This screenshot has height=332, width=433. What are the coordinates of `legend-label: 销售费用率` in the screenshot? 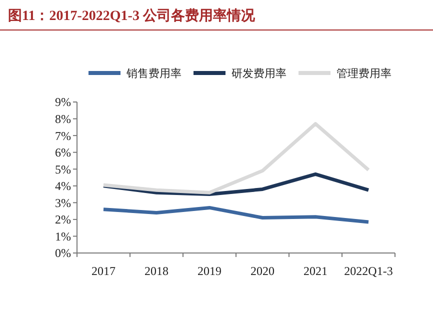 It's located at (154, 73).